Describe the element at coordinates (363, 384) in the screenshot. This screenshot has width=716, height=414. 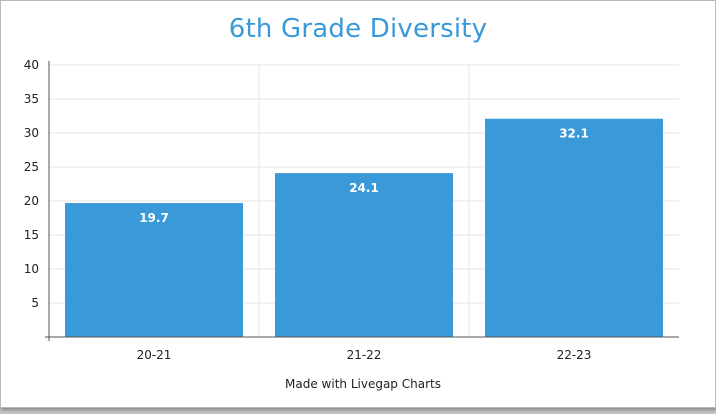
I see `chart-credit: Made with Livegap Charts` at that location.